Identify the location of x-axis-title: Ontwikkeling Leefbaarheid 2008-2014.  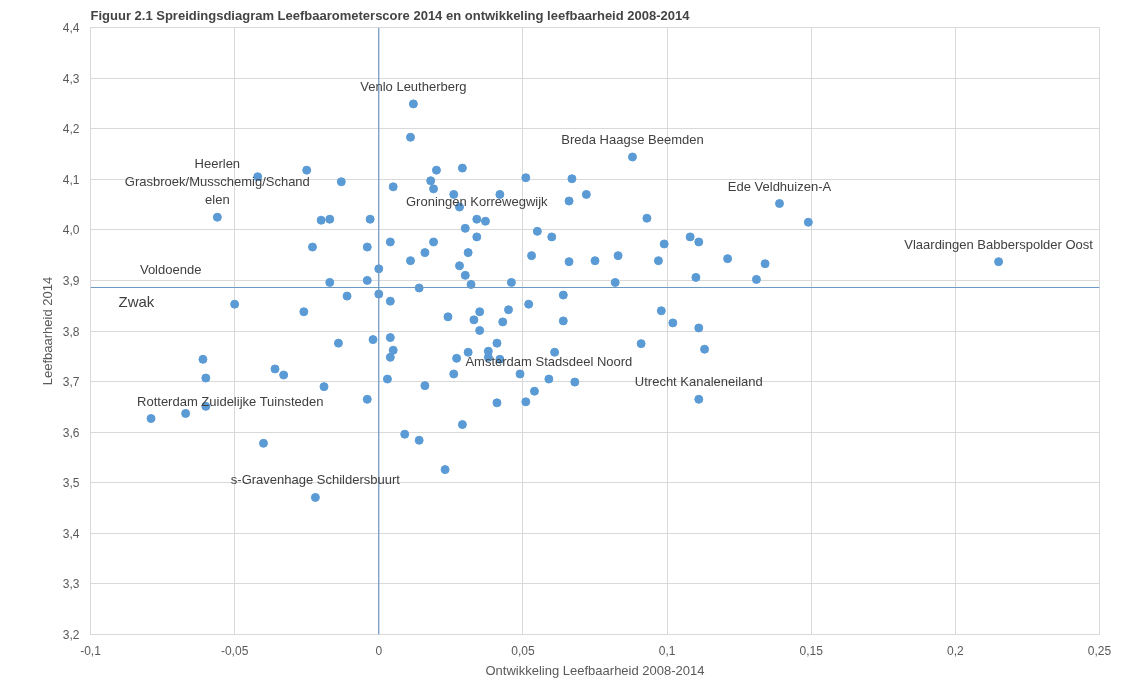
(595, 670).